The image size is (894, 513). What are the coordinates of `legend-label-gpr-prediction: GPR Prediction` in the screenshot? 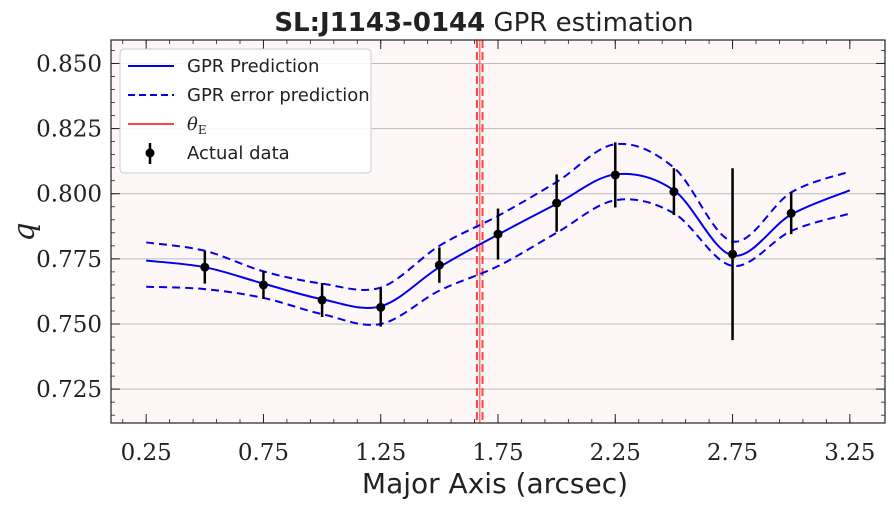 It's located at (253, 66).